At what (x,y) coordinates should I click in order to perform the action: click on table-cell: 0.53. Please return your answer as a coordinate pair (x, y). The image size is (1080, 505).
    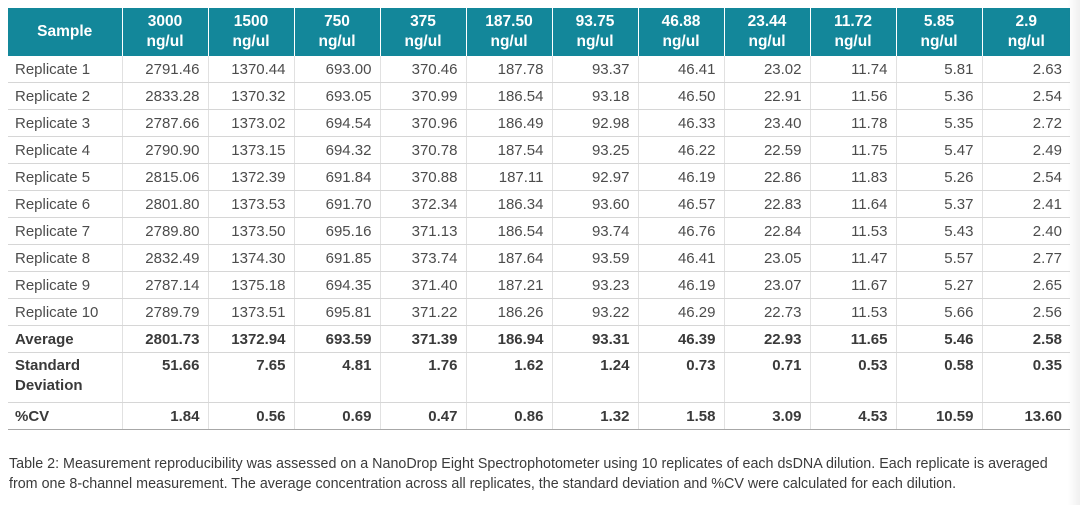
    Looking at the image, I should click on (853, 377).